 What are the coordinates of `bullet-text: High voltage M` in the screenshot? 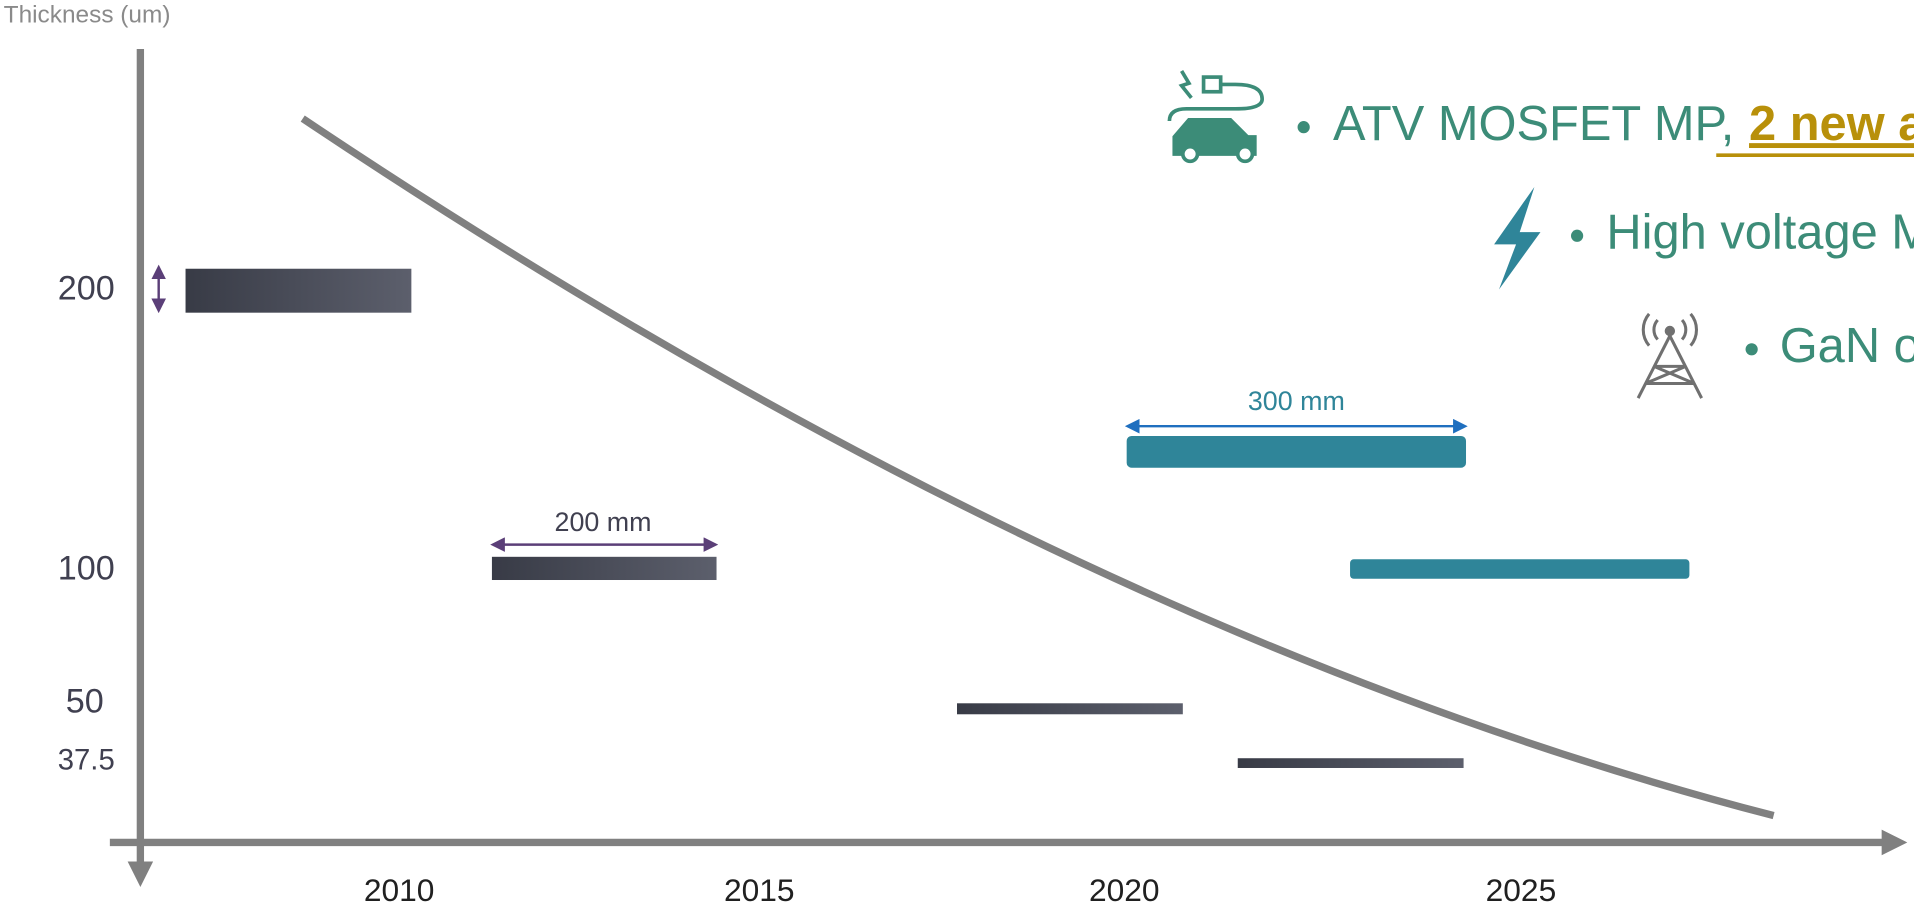 It's located at (1760, 233).